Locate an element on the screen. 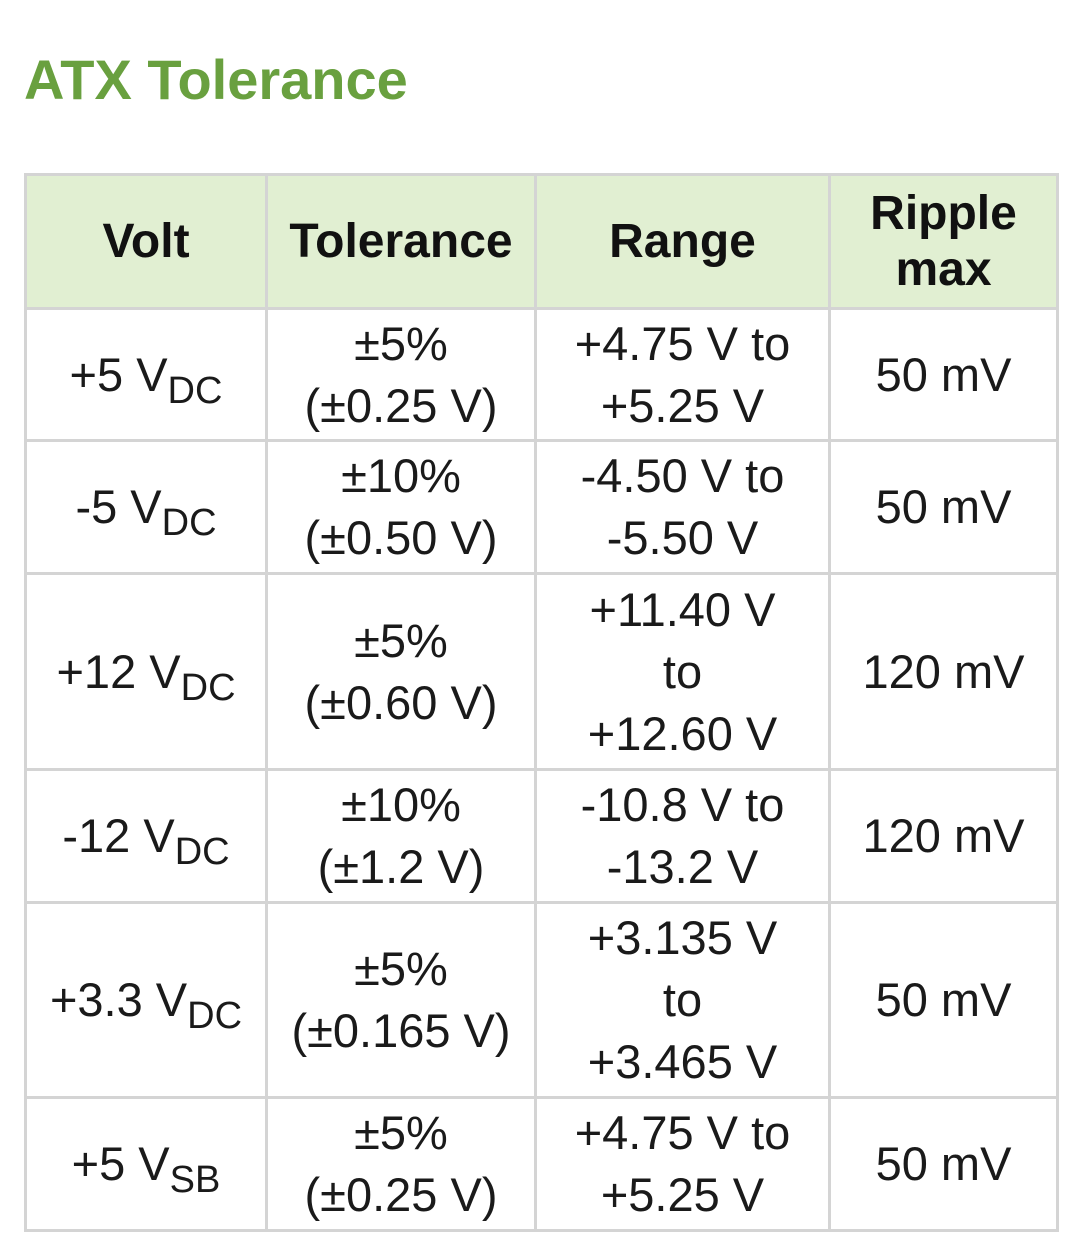 The image size is (1080, 1234). volt-value: +3.3 V is located at coordinates (118, 999).